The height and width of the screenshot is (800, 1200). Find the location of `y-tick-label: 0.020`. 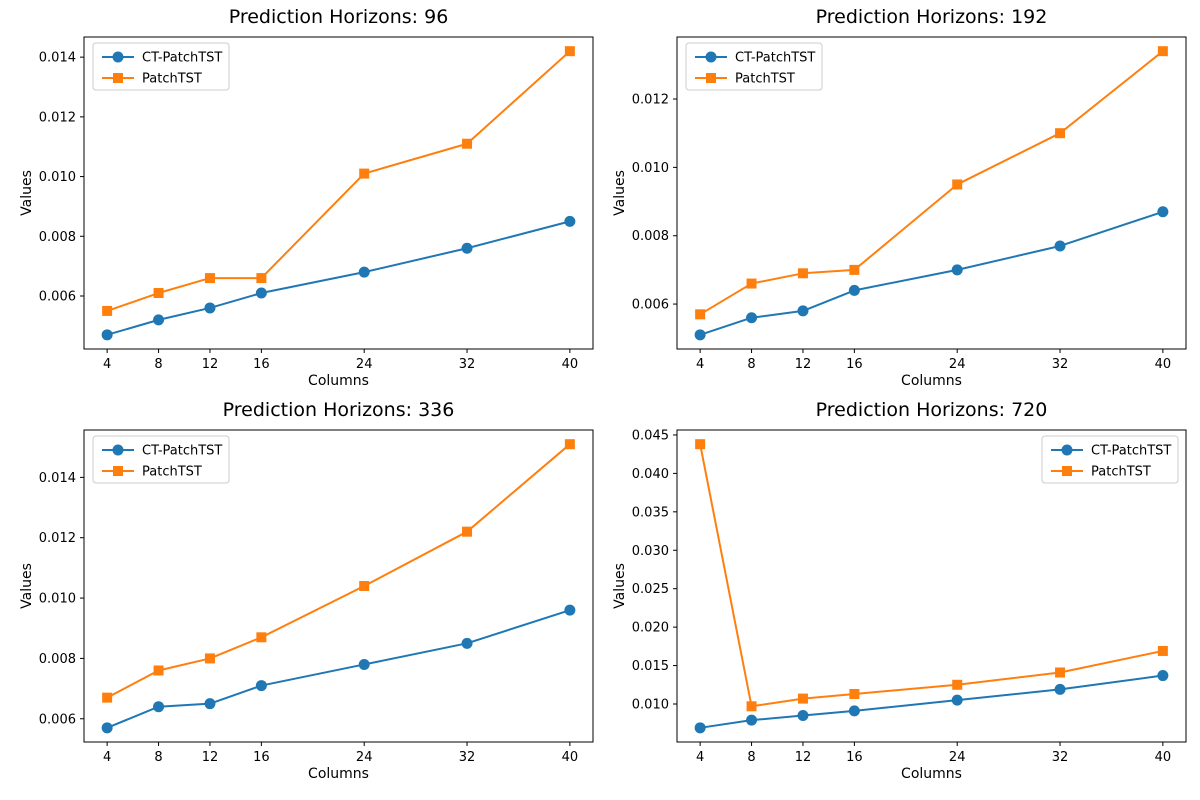

y-tick-label: 0.020 is located at coordinates (650, 628).